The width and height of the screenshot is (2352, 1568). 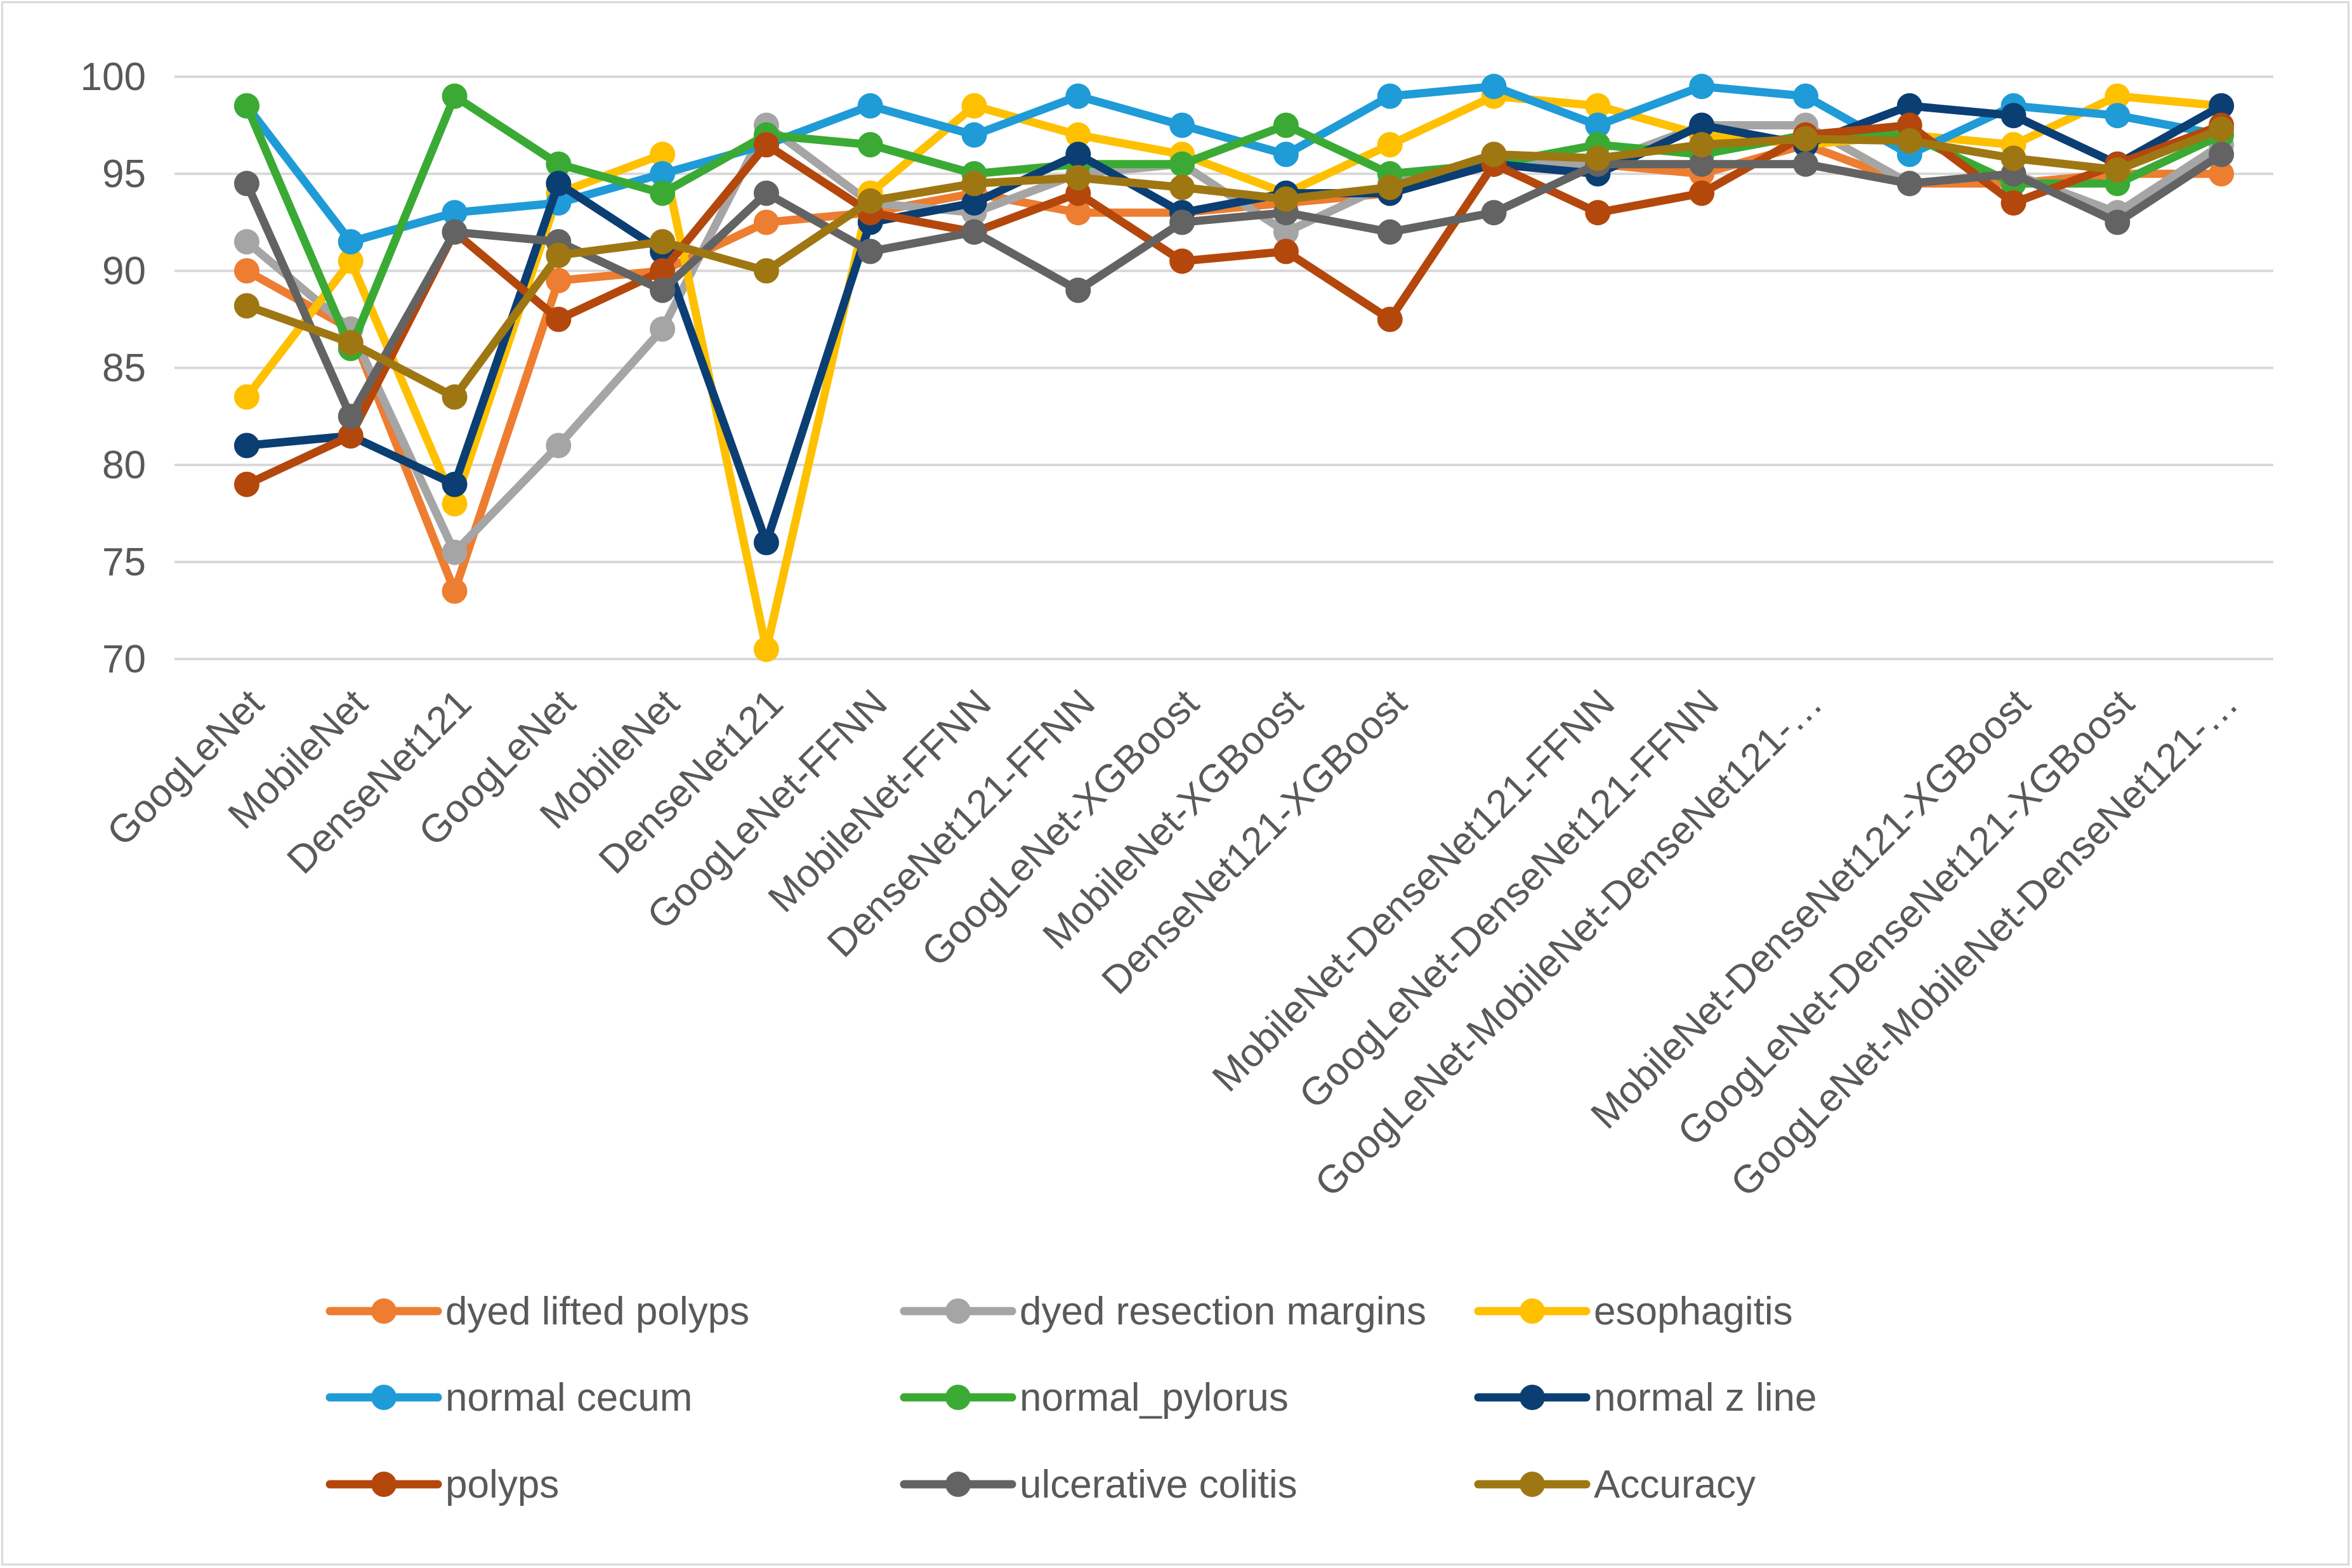 I want to click on y-tick-label: 85, so click(x=124, y=368).